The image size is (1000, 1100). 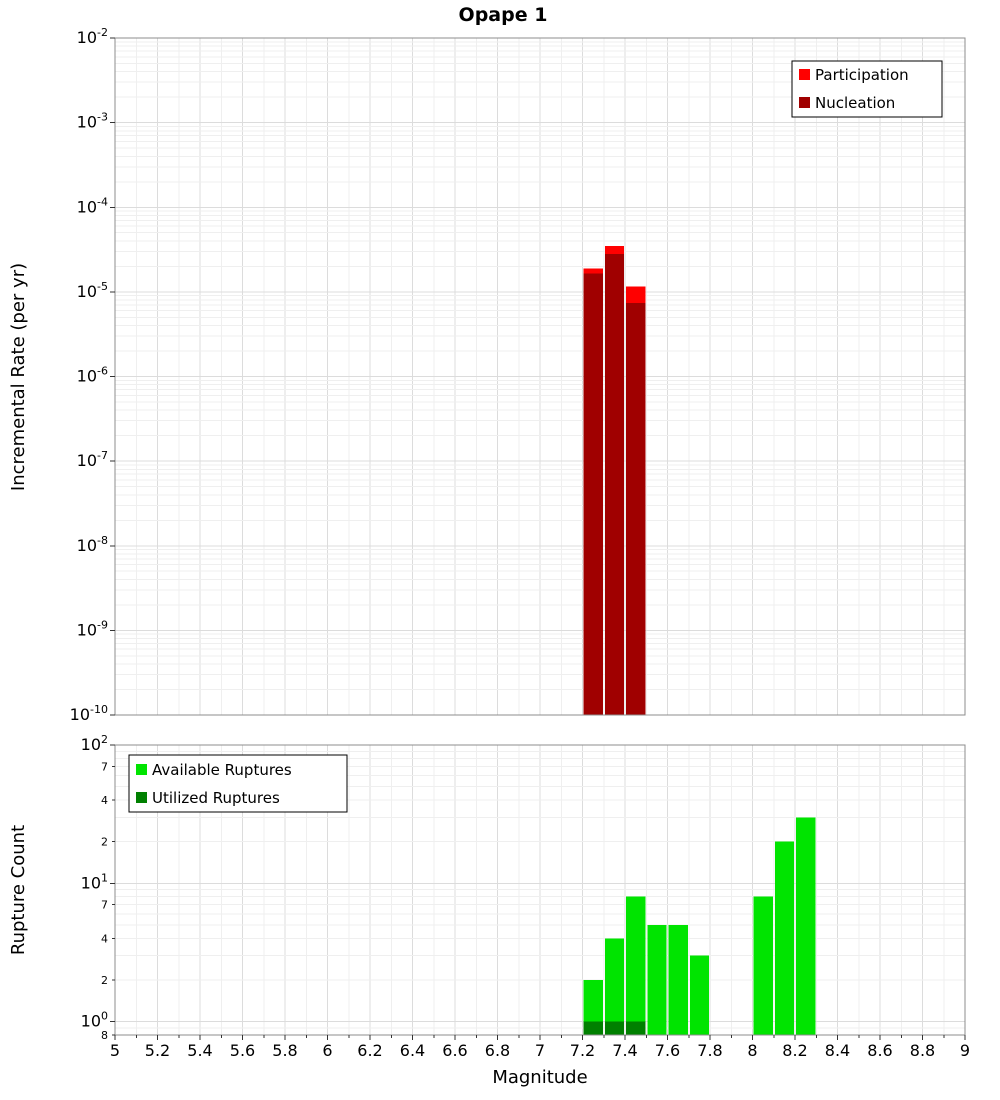 I want to click on y-tick-label: 10⁻⁷, so click(x=92, y=459).